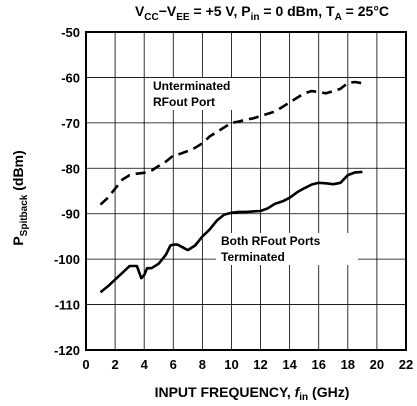 This screenshot has width=417, height=406. I want to click on y-tick-label: -120, so click(67, 350).